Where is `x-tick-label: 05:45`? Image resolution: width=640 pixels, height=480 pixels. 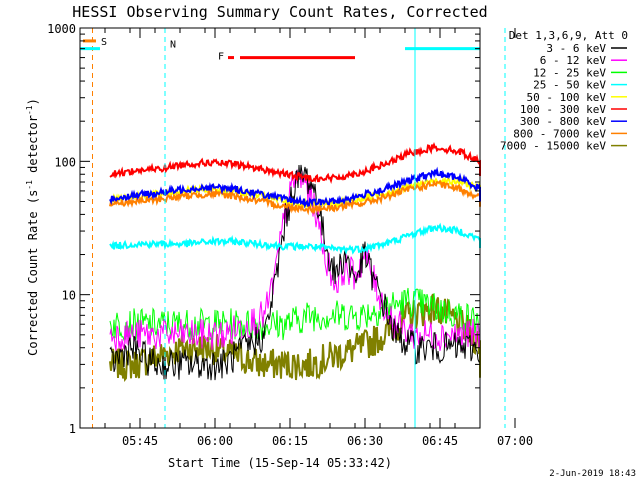 x-tick-label: 05:45 is located at coordinates (140, 441).